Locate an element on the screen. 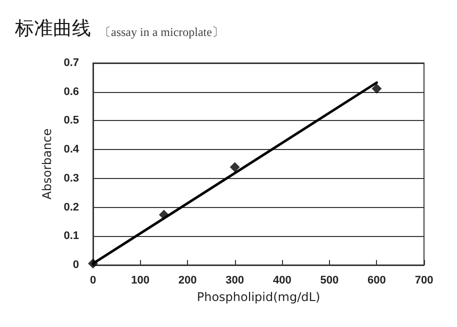  y-axis-title: Absorbance is located at coordinates (47, 164).